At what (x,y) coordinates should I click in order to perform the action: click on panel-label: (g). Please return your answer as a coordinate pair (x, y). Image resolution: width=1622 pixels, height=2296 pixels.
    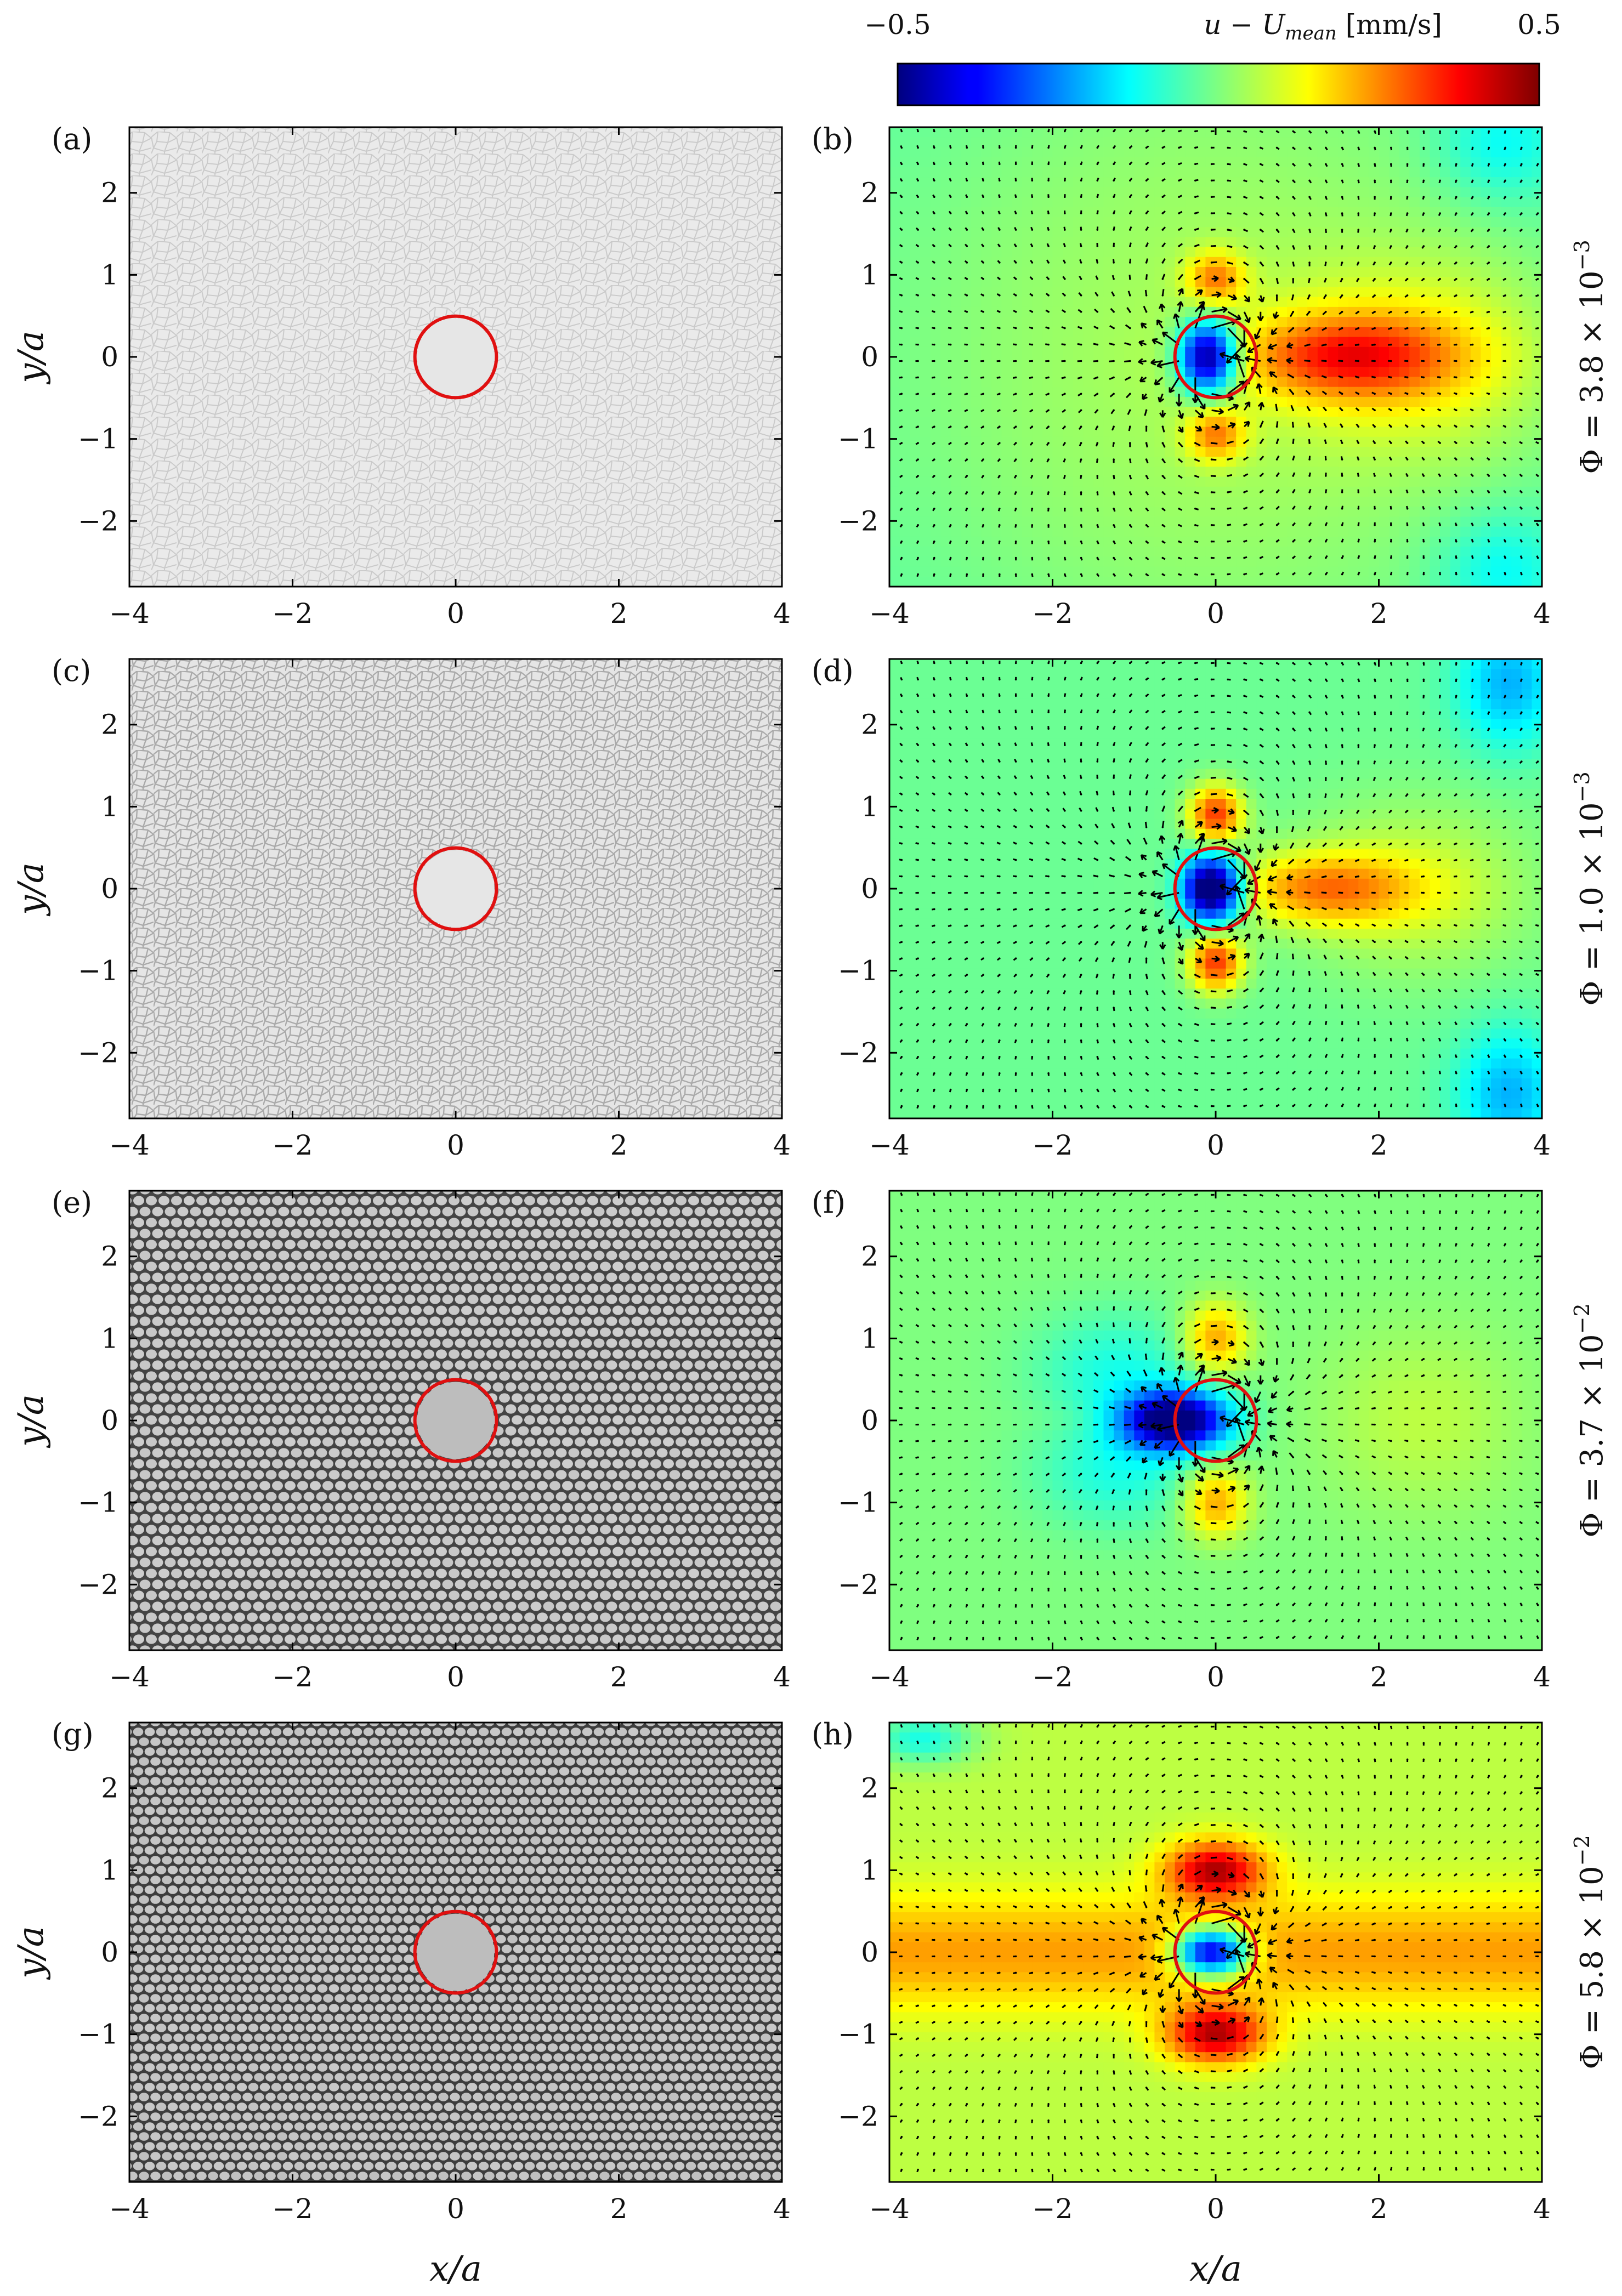
    Looking at the image, I should click on (73, 1735).